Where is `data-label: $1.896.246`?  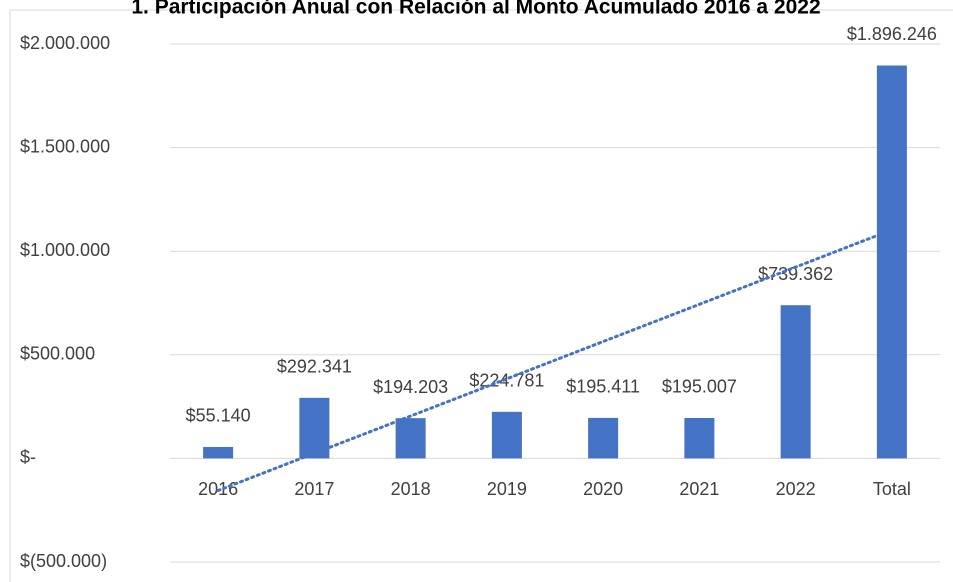
data-label: $1.896.246 is located at coordinates (892, 34).